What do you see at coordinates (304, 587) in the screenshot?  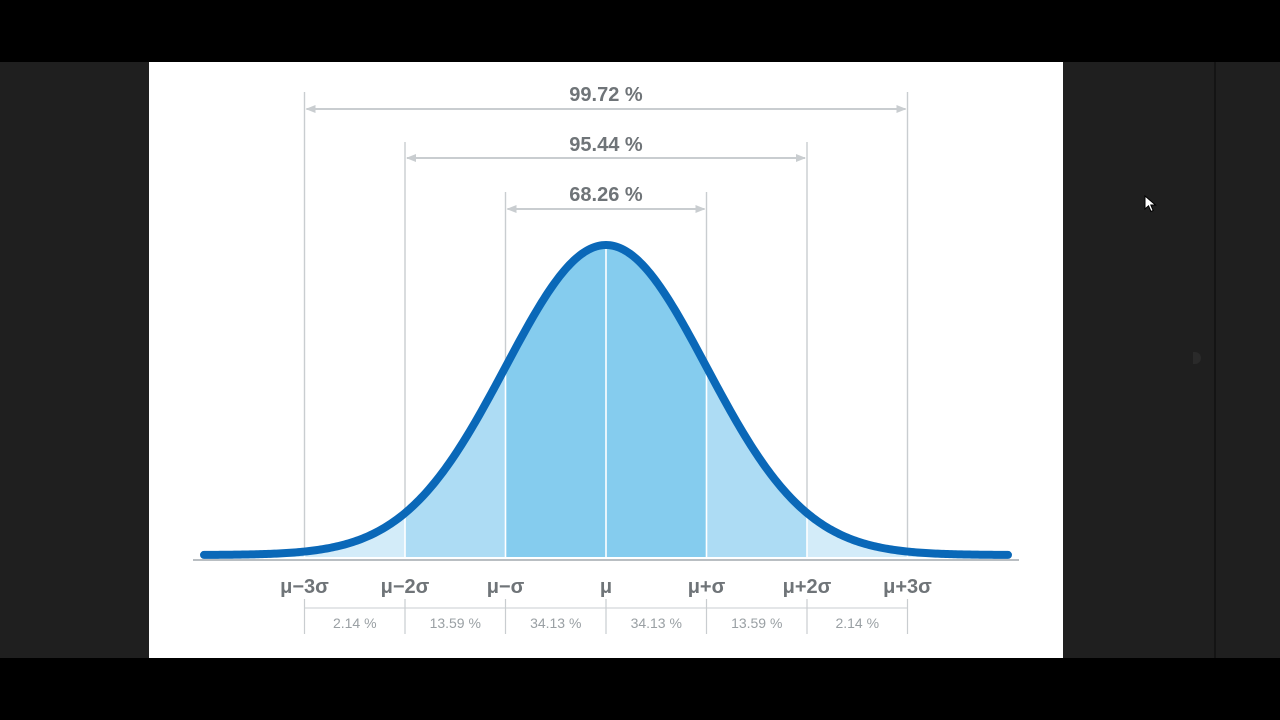 I see `tick-label-0: μ−3σ` at bounding box center [304, 587].